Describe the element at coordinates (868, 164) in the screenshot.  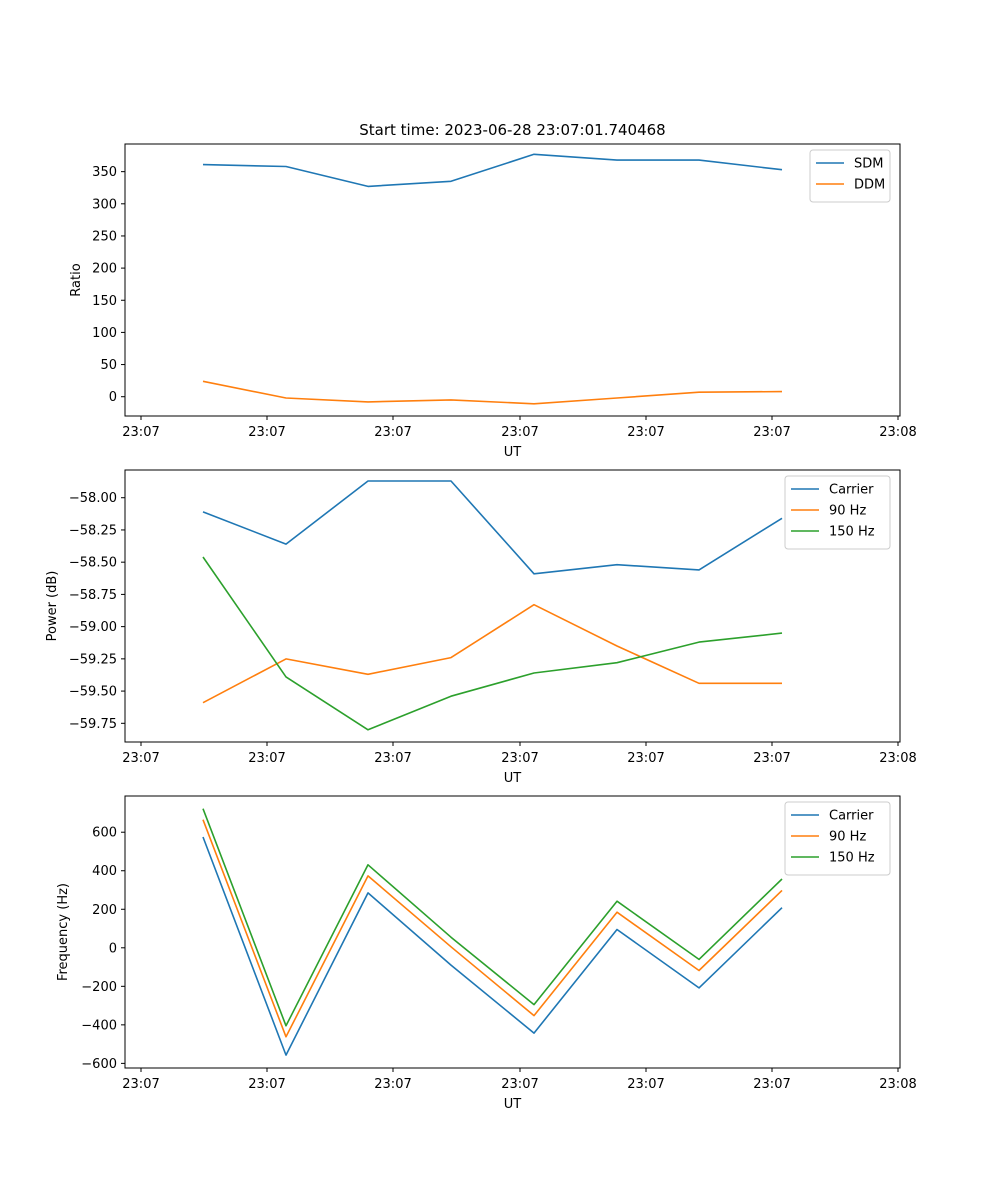
I see `legend-entry-label: SDM` at that location.